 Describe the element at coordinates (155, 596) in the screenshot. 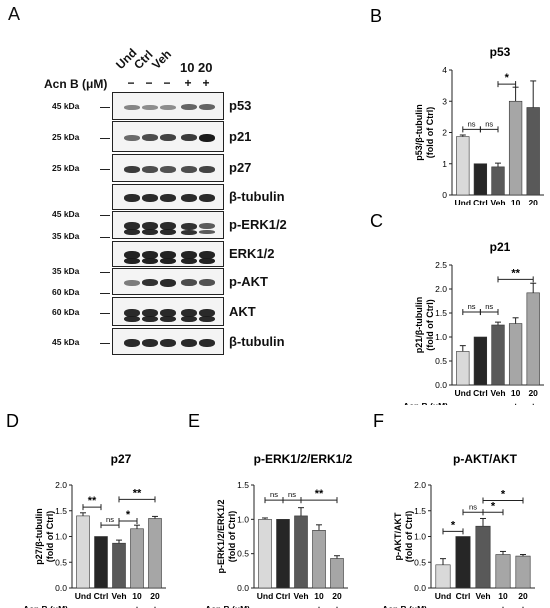

I see `category-label: 20` at that location.